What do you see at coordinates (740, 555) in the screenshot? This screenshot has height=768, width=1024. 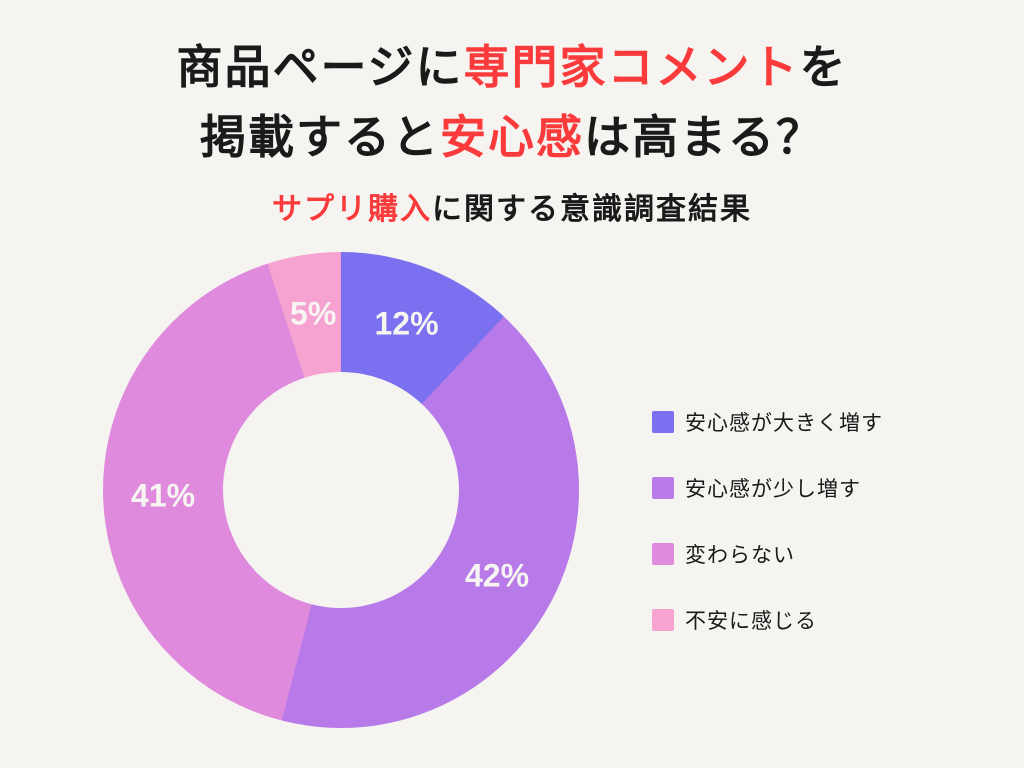 I see `legend-label: 変わらない` at bounding box center [740, 555].